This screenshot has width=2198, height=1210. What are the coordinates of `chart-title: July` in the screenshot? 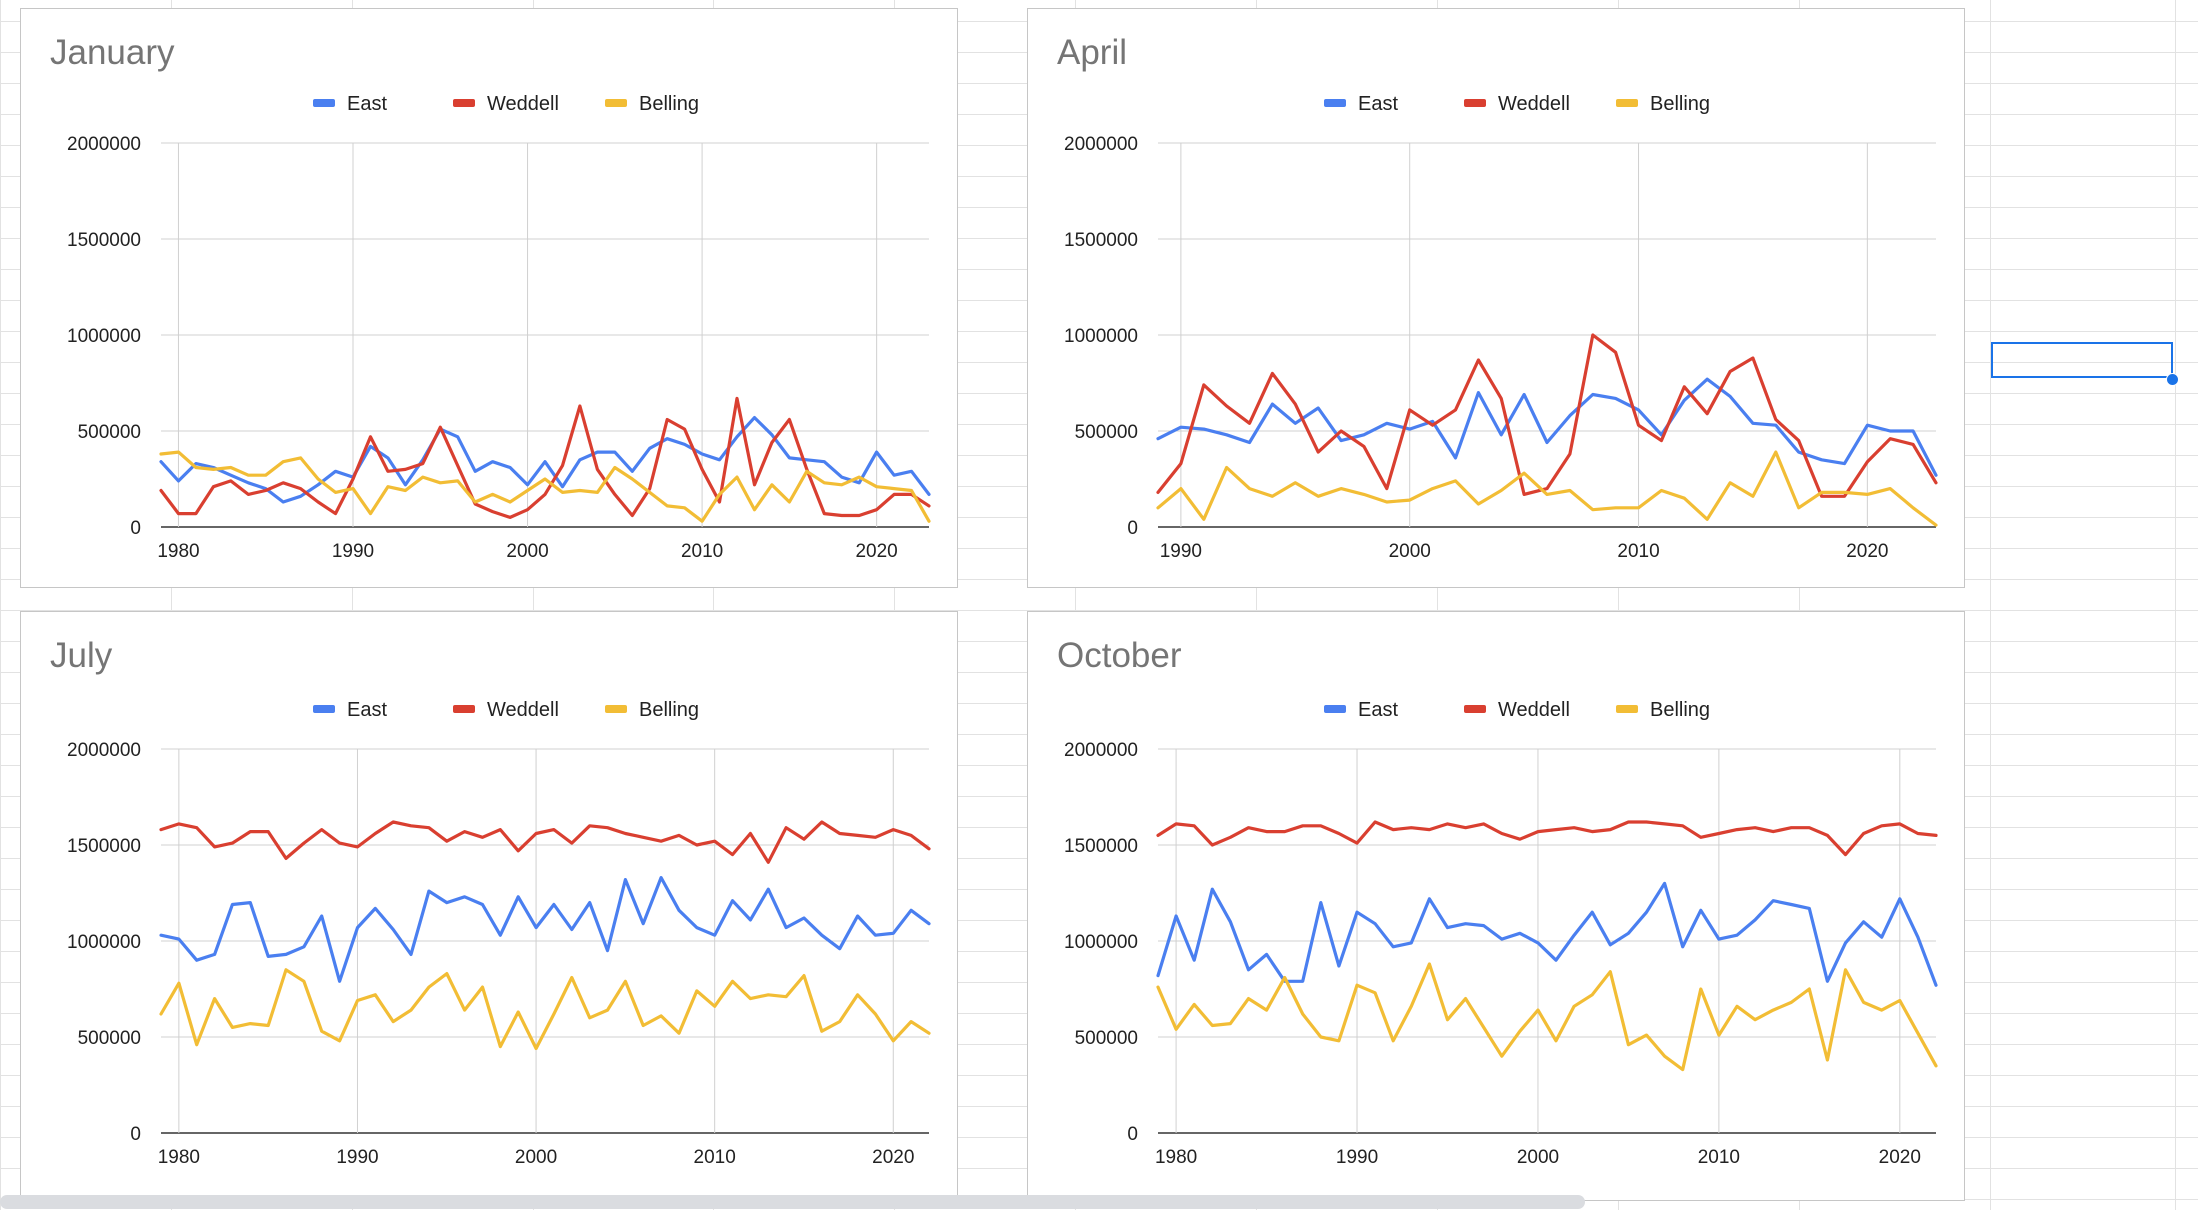 It's located at (81, 655).